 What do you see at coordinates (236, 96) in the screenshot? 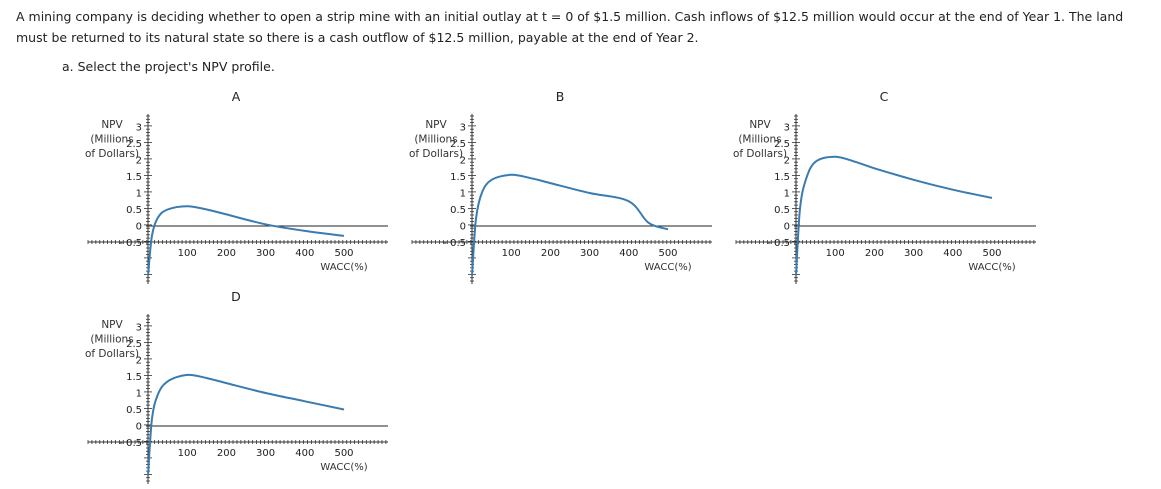
I see `option-a-label: A` at bounding box center [236, 96].